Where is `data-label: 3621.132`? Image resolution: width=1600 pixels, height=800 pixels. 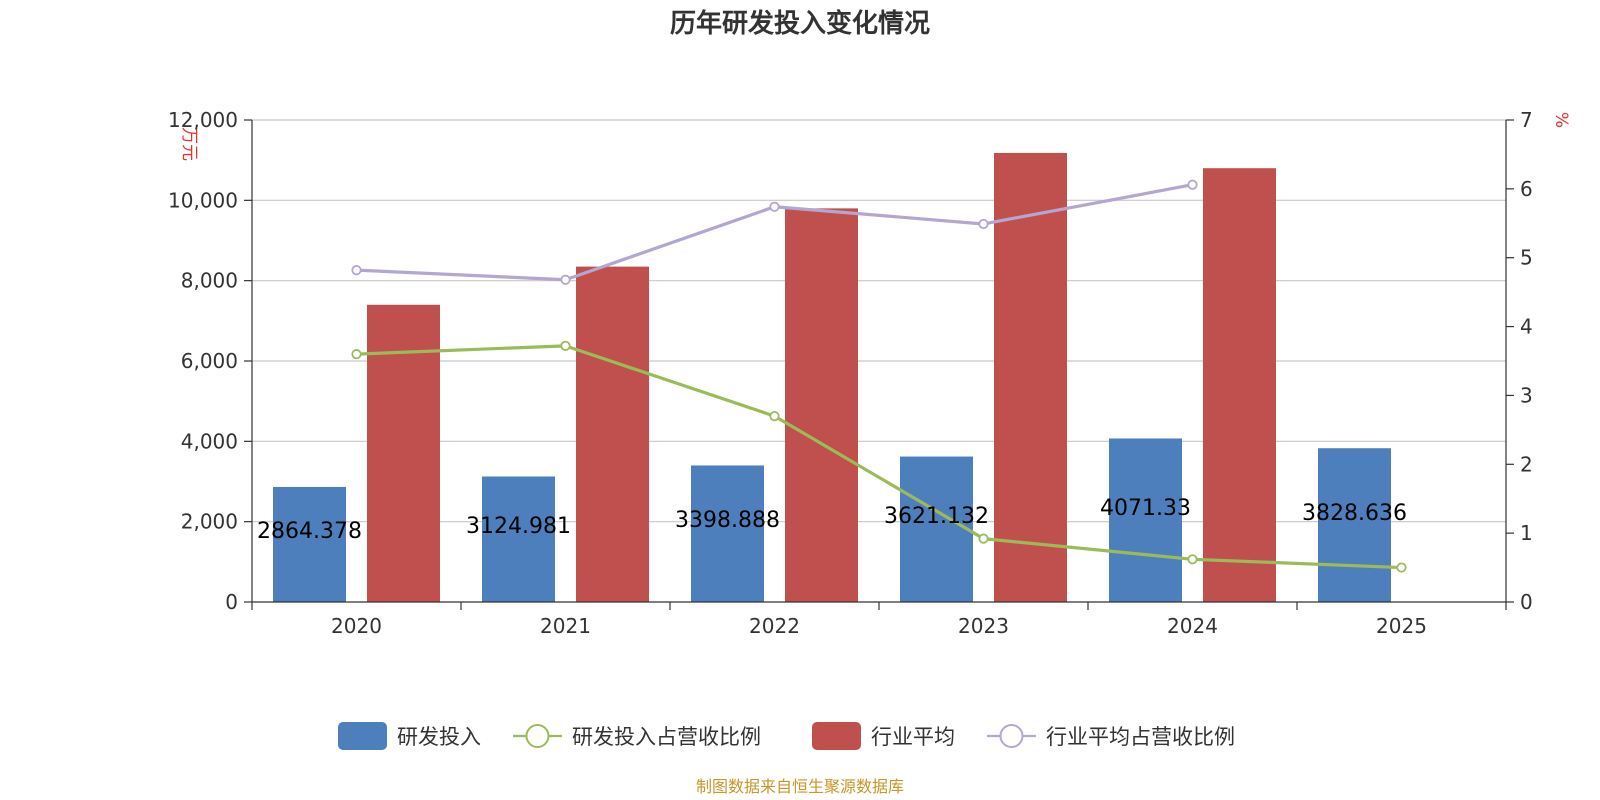
data-label: 3621.132 is located at coordinates (936, 516).